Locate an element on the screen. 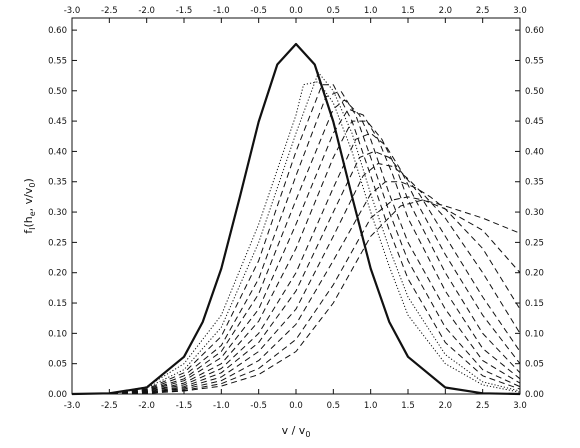  y-tick-label-left: 0.55 is located at coordinates (57, 61).